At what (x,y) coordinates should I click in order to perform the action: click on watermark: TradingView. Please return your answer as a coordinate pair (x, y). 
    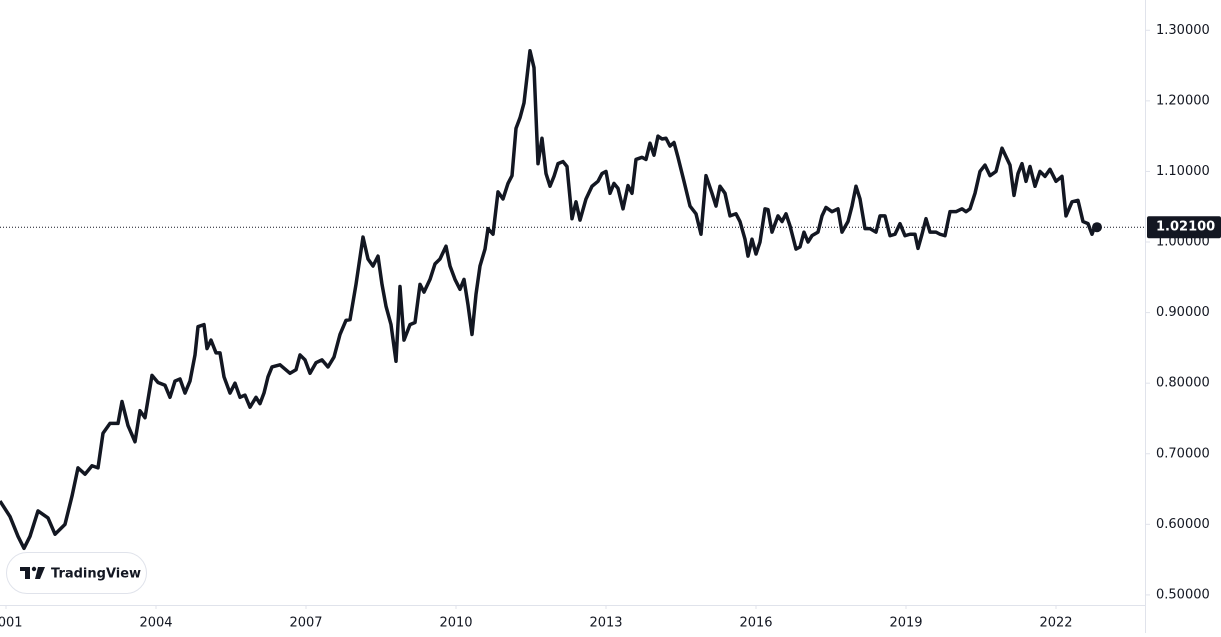
    Looking at the image, I should click on (76, 573).